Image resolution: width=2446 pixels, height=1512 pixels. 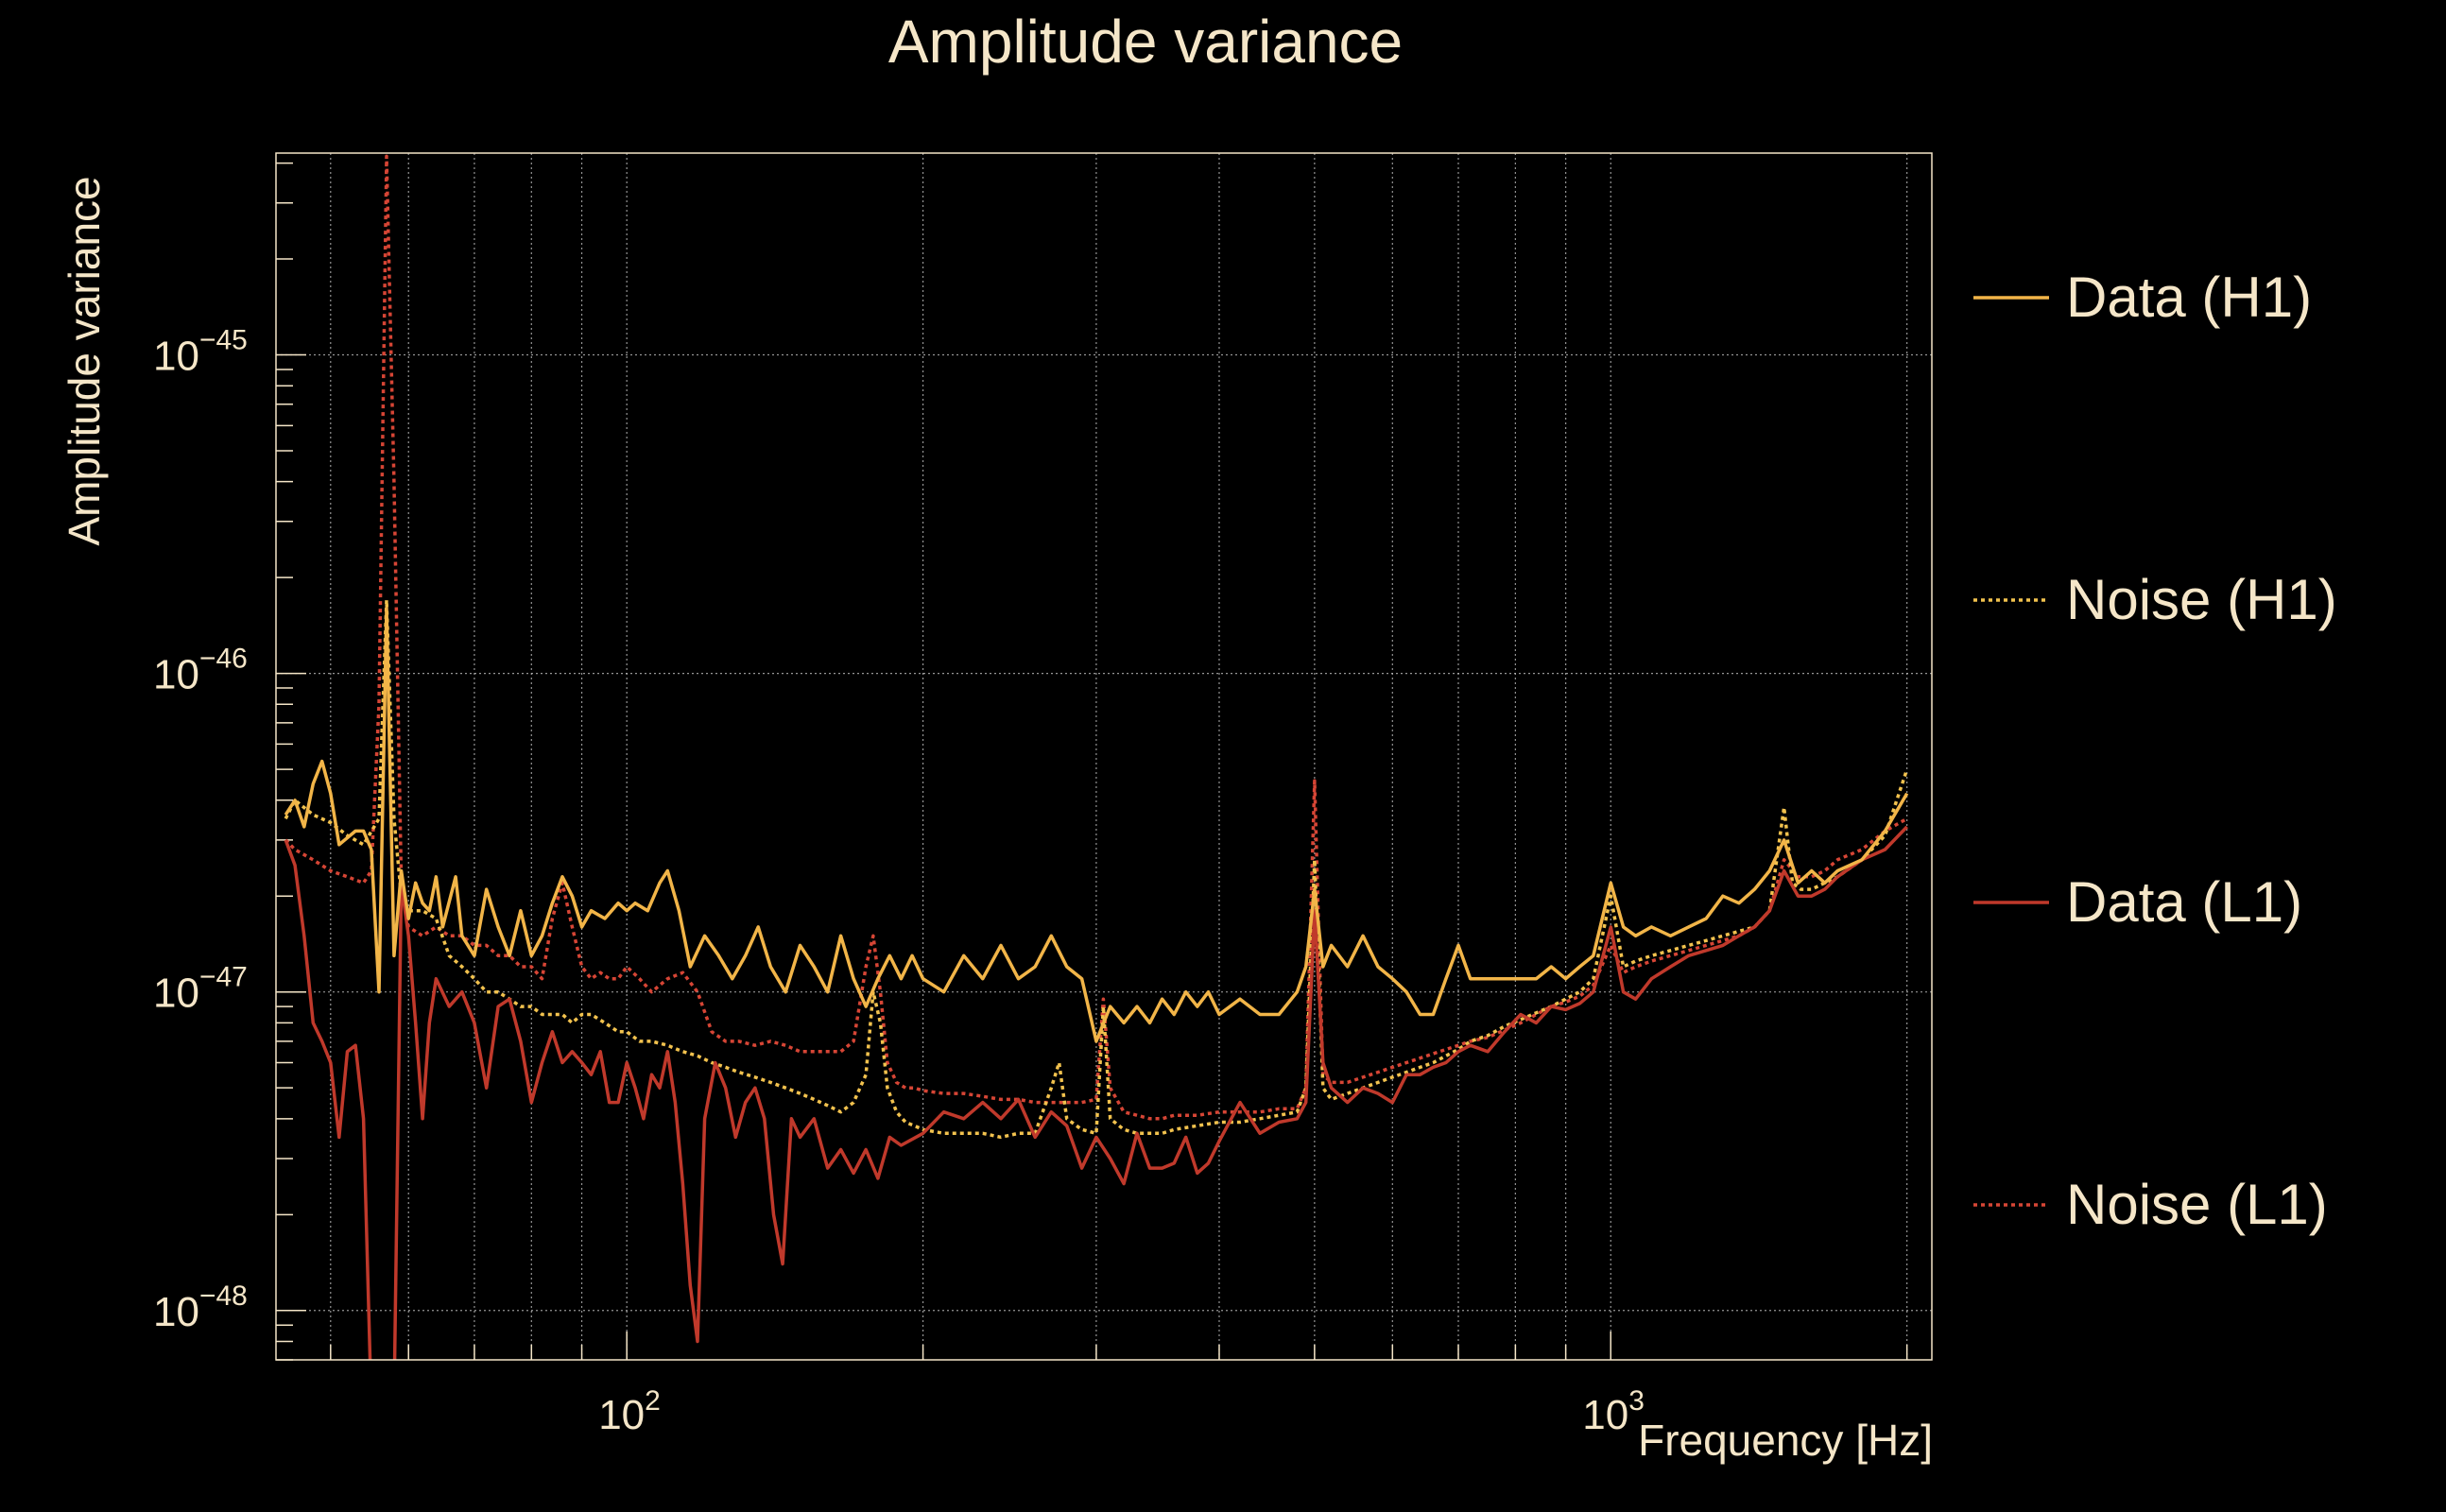 What do you see at coordinates (201, 352) in the screenshot?
I see `y-tick-label: 10−45` at bounding box center [201, 352].